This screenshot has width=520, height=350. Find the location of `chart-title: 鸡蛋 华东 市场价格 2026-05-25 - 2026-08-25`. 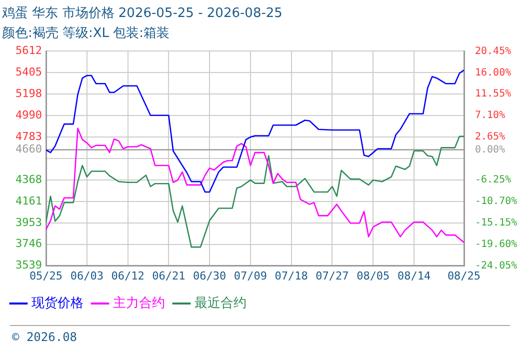

chart-title: 鸡蛋 华东 市场价格 2026-05-25 - 2026-08-25 is located at coordinates (141, 14).